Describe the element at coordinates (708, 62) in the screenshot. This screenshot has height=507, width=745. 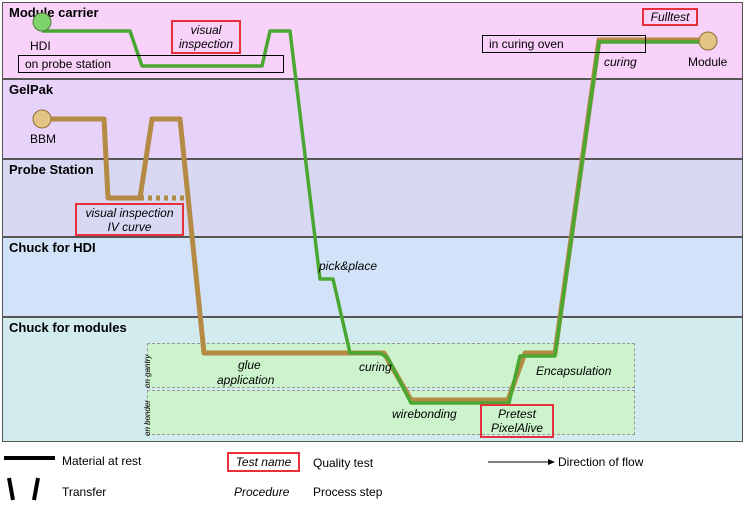
I see `module-label: Module` at that location.